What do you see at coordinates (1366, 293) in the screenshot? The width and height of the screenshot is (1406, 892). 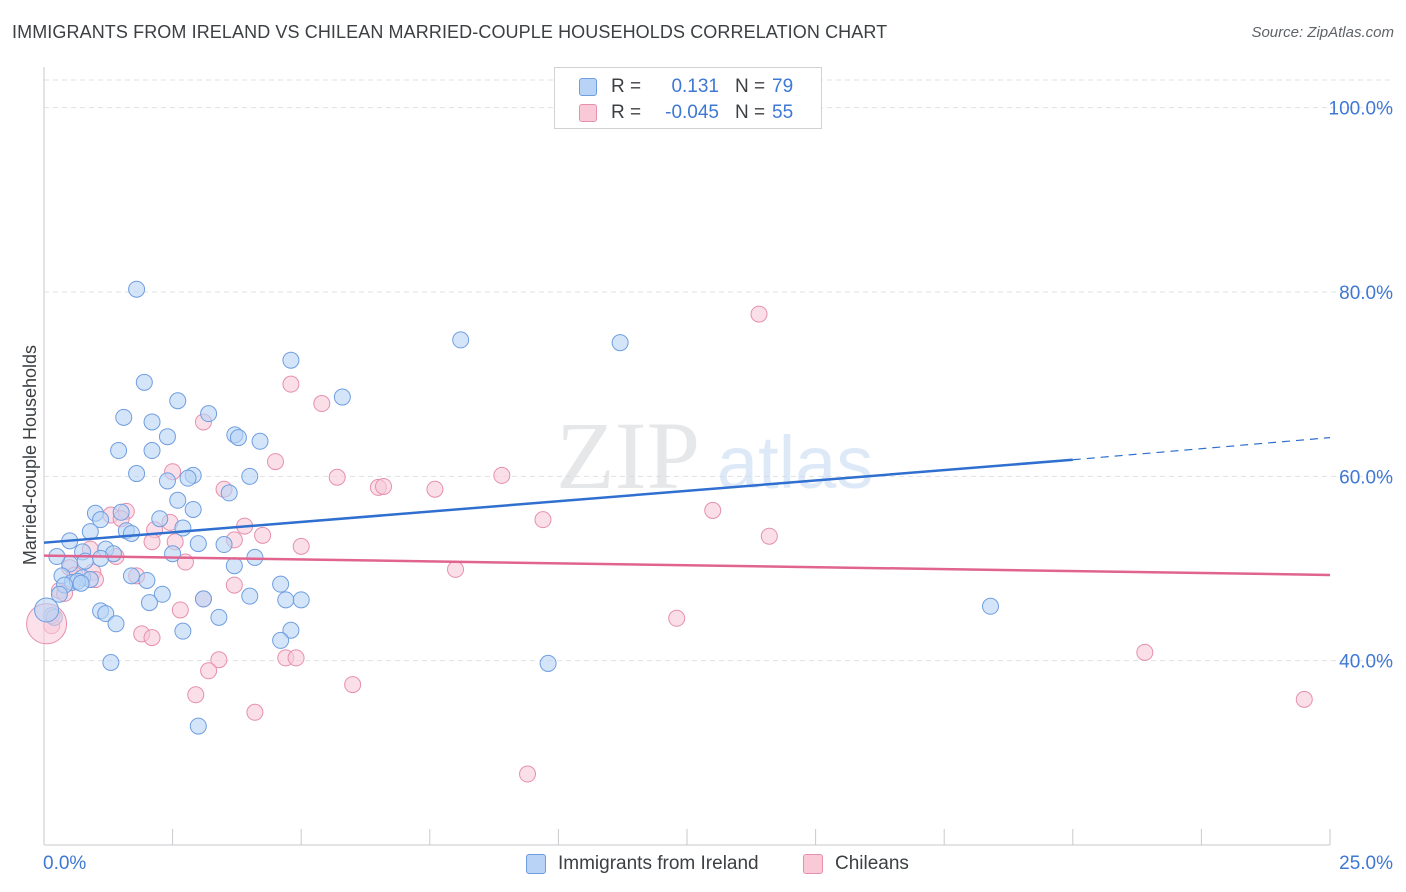 I see `y-tick-label: 80.0%` at bounding box center [1366, 293].